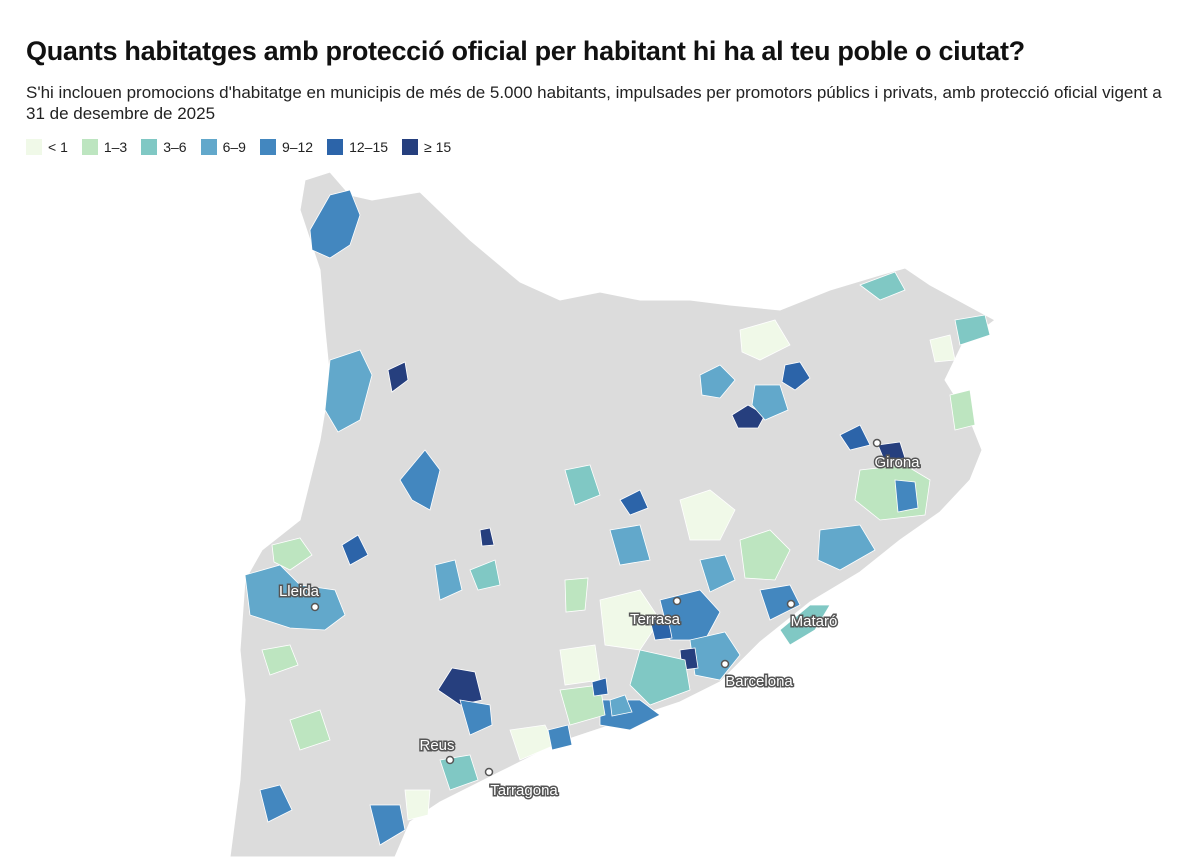 This screenshot has width=1200, height=857. Describe the element at coordinates (759, 681) in the screenshot. I see `city-label: Barcelona` at that location.